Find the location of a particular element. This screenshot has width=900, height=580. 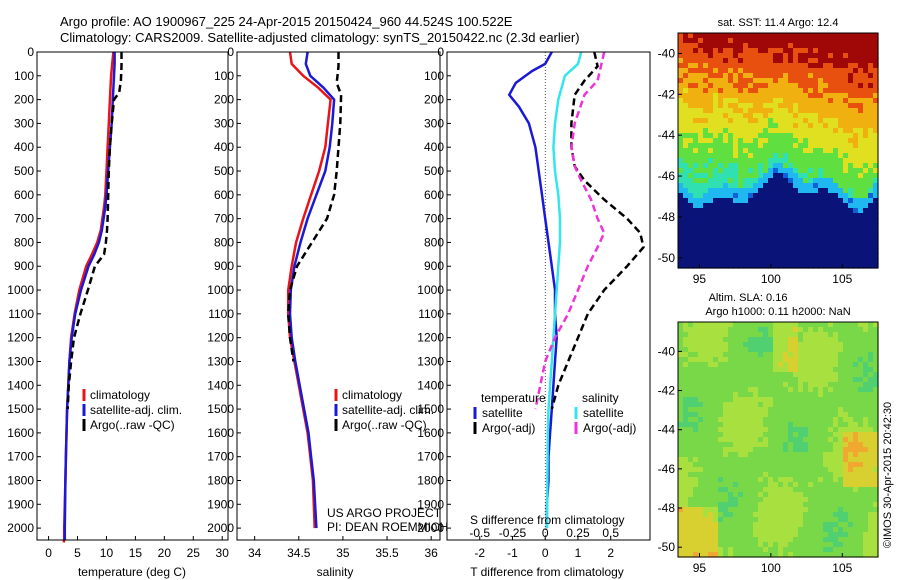

legend-label: Argo(..raw -QC) is located at coordinates (132, 425).